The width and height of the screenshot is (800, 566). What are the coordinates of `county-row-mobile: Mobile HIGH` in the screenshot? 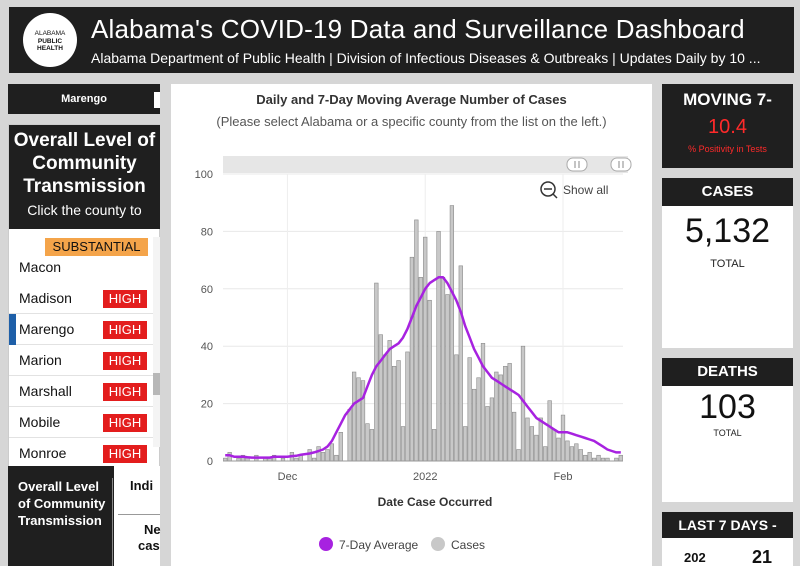 It's located at (81, 422).